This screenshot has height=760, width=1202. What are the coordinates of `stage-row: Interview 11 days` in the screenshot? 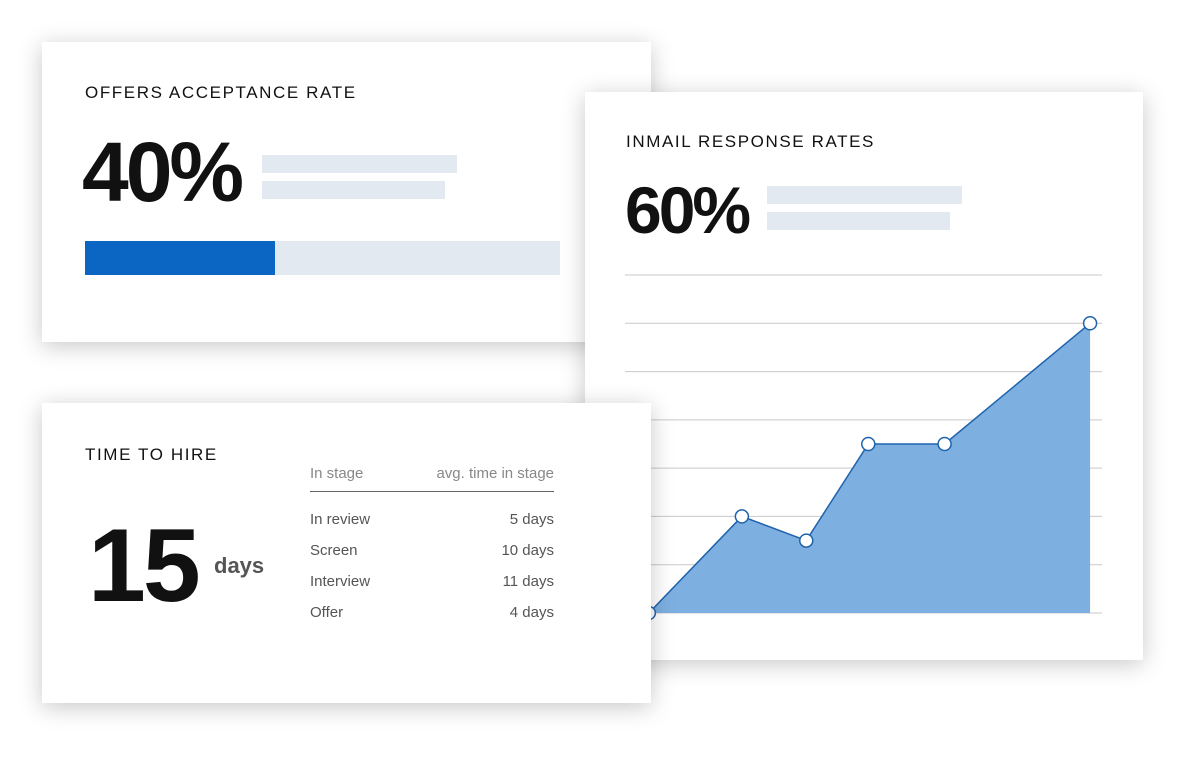 It's located at (432, 581).